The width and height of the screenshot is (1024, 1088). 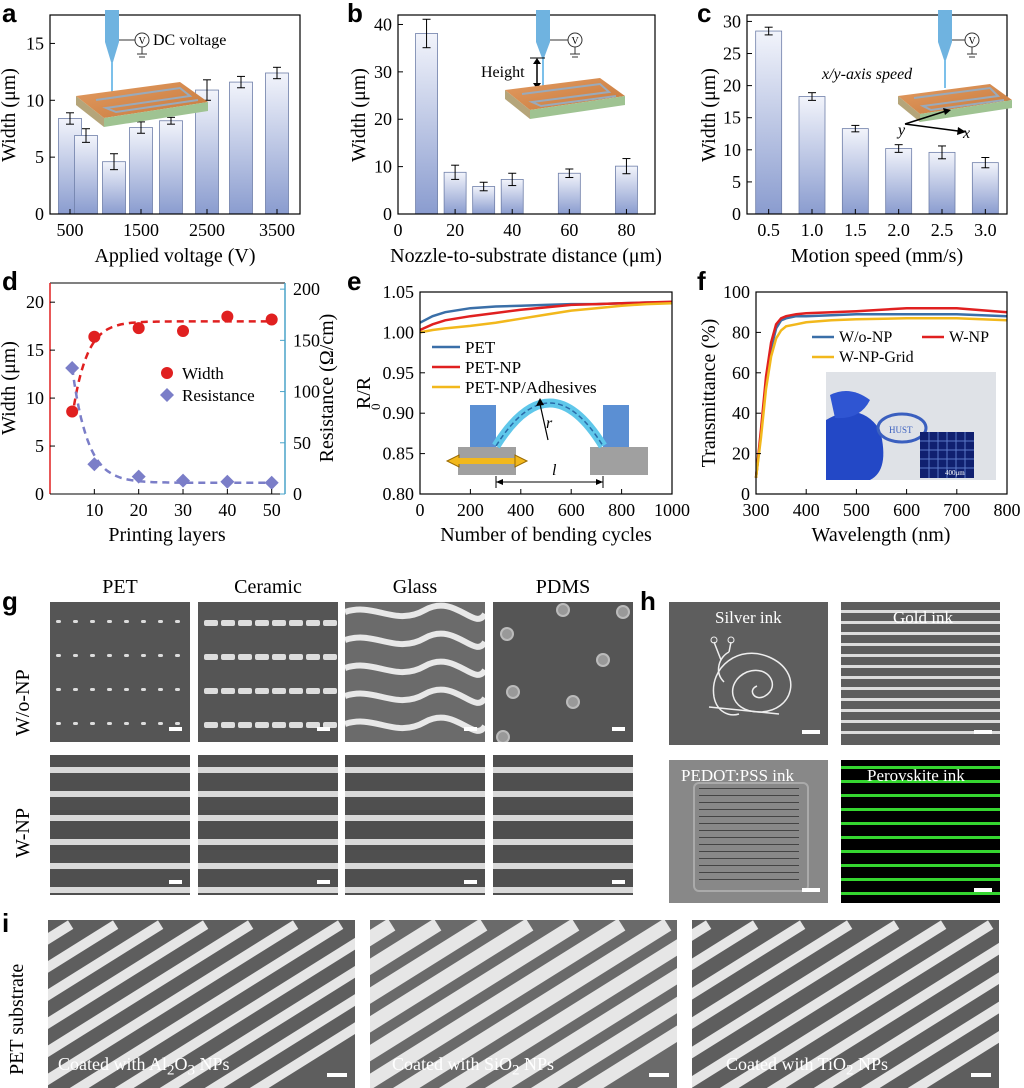 I want to click on x-tick-label: 80, so click(x=626, y=230).